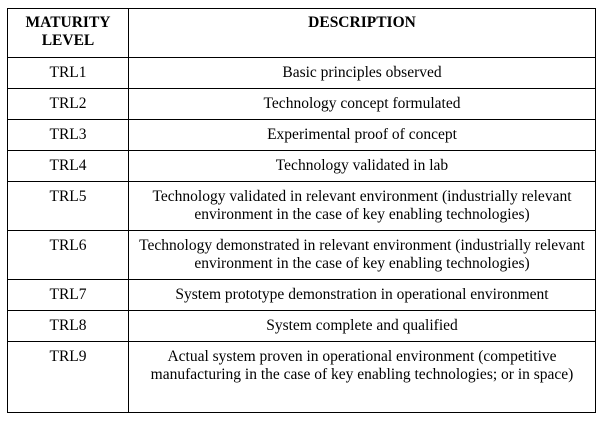 This screenshot has width=602, height=423. I want to click on header-row: MATURITY LEVEL DESCRIPTION, so click(301, 33).